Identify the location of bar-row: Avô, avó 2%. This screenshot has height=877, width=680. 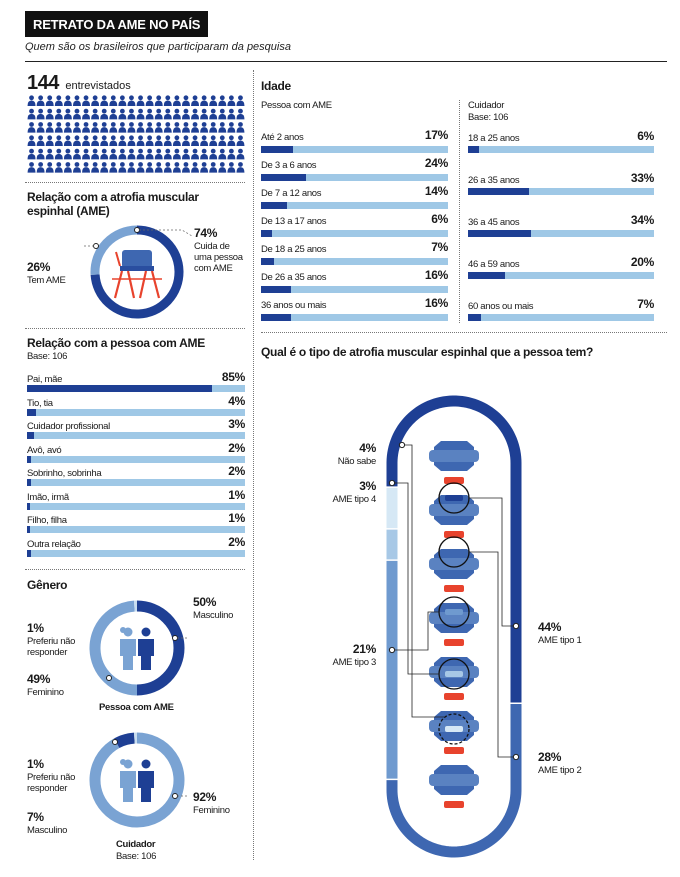
(136, 453).